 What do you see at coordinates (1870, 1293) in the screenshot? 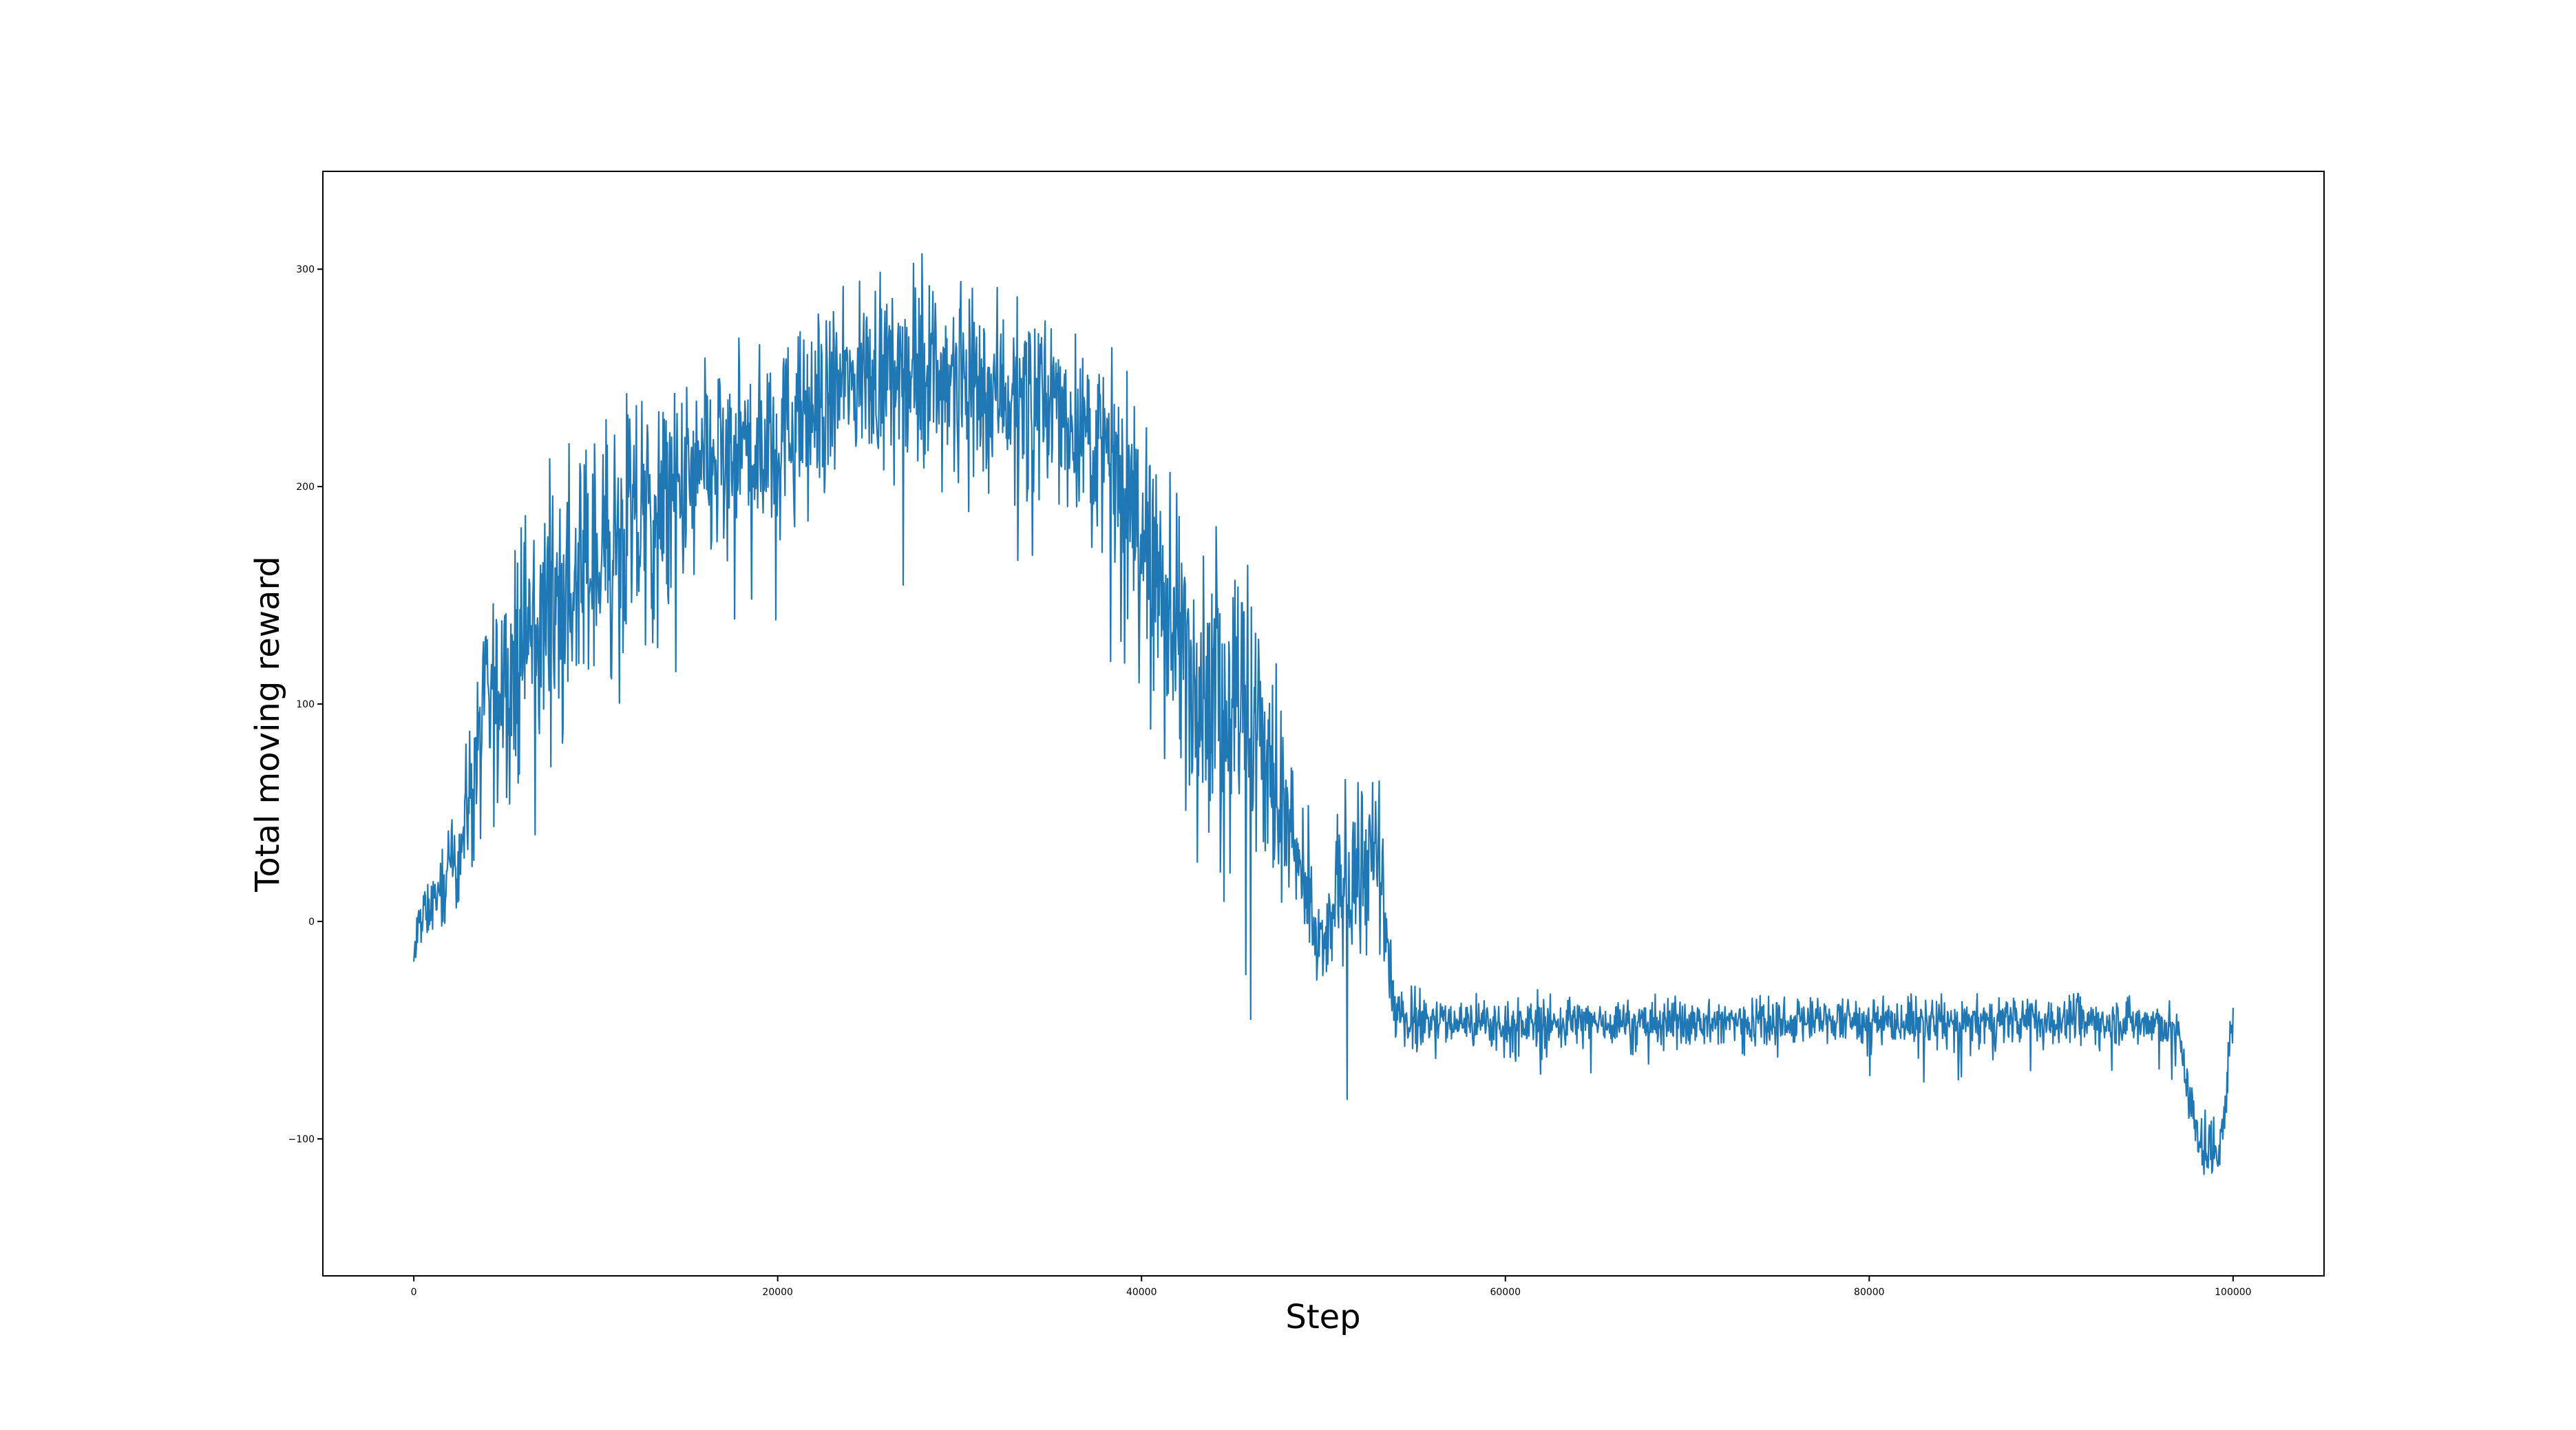
I see `x-tick-label: 80000` at bounding box center [1870, 1293].